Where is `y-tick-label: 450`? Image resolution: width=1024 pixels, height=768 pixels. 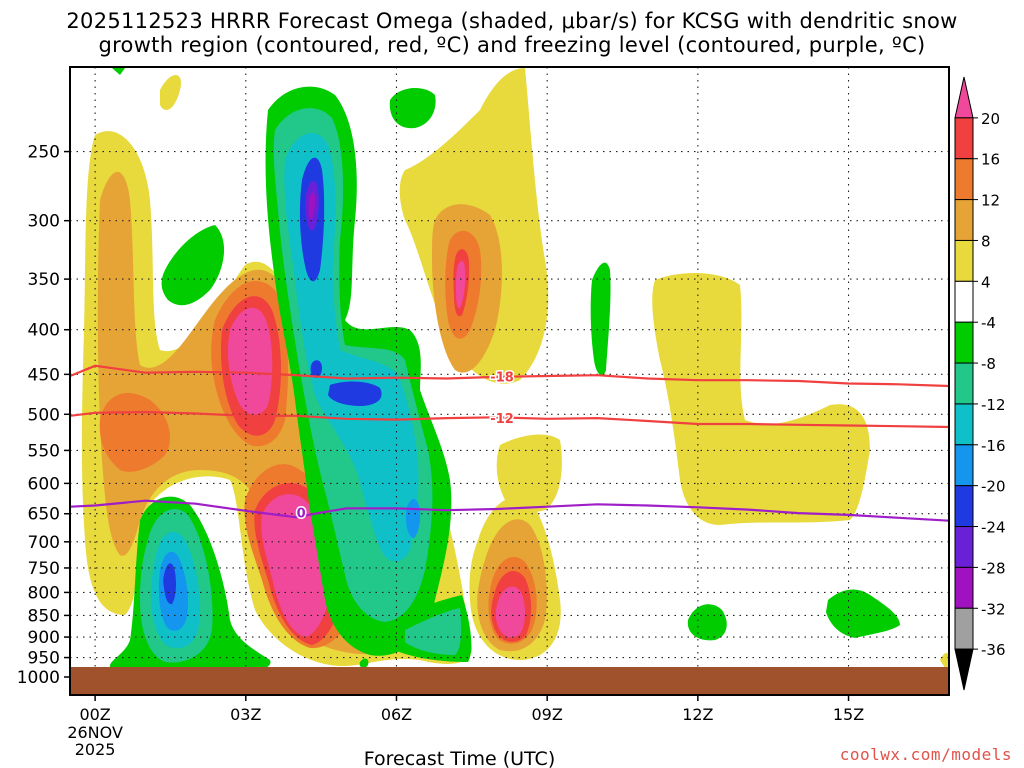 y-tick-label: 450 is located at coordinates (44, 375).